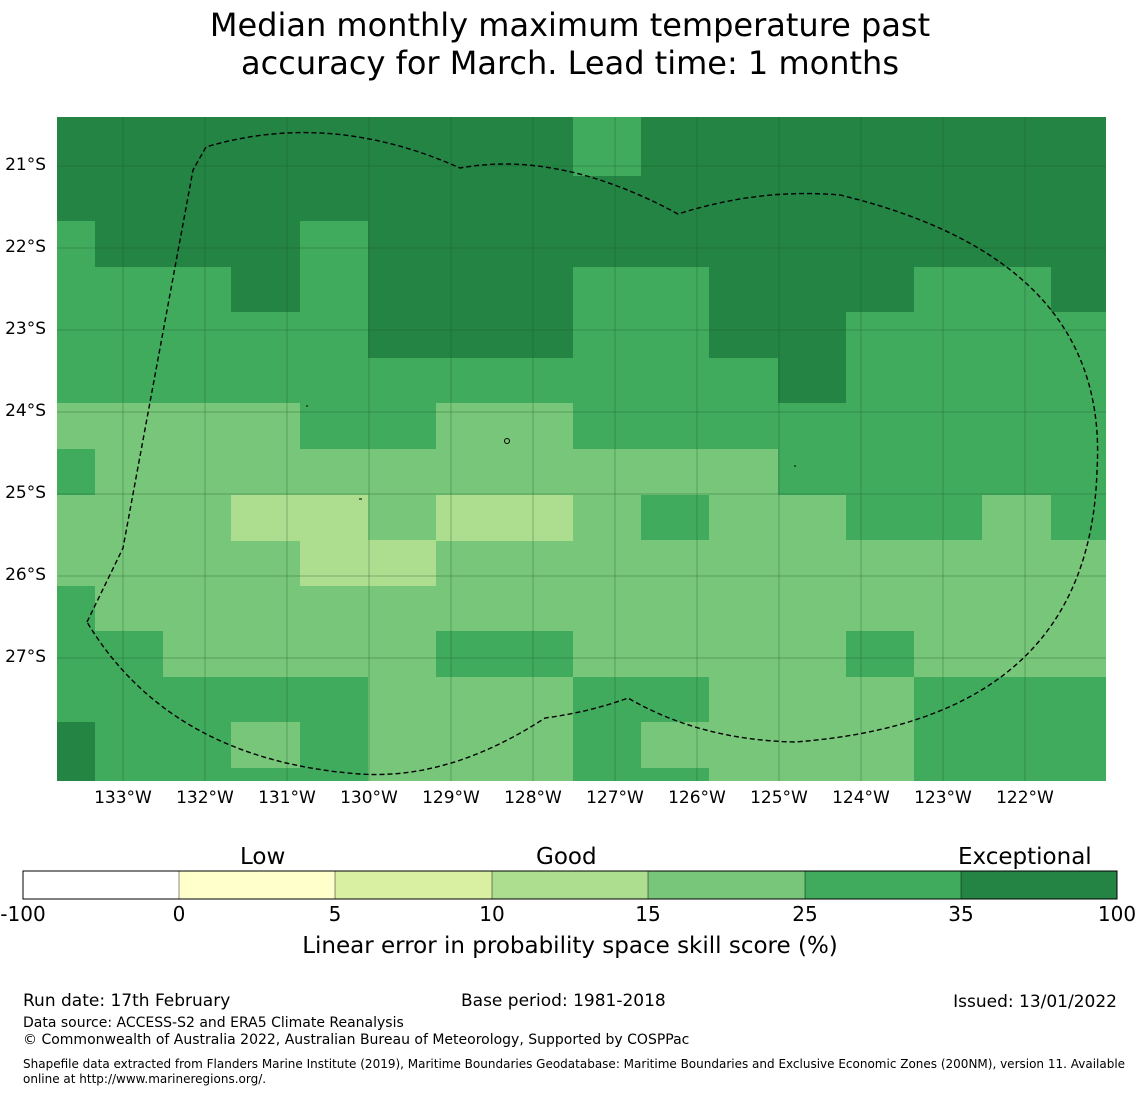 The width and height of the screenshot is (1140, 1095). What do you see at coordinates (205, 798) in the screenshot?
I see `lon-label-132w: 132°W` at bounding box center [205, 798].